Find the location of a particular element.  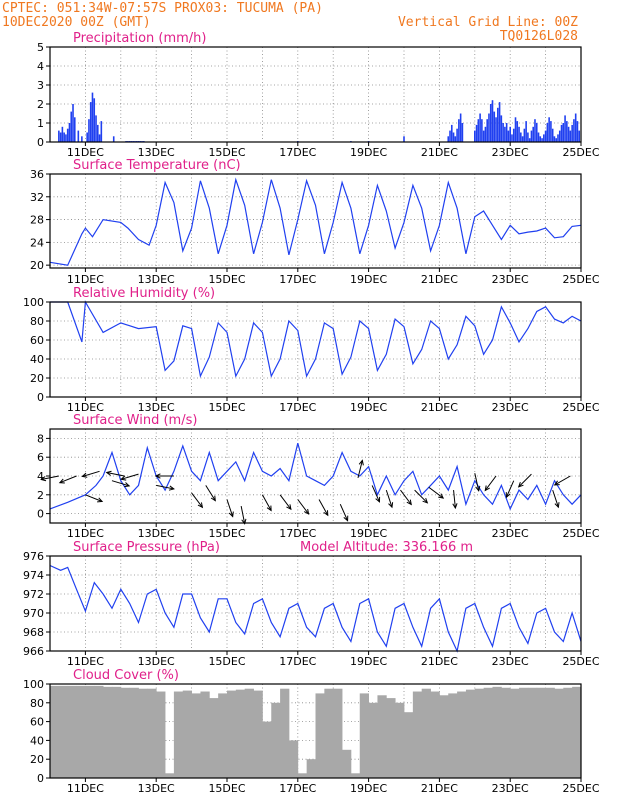

header-date: 10DEC2020 00Z (GMT) is located at coordinates (76, 22).